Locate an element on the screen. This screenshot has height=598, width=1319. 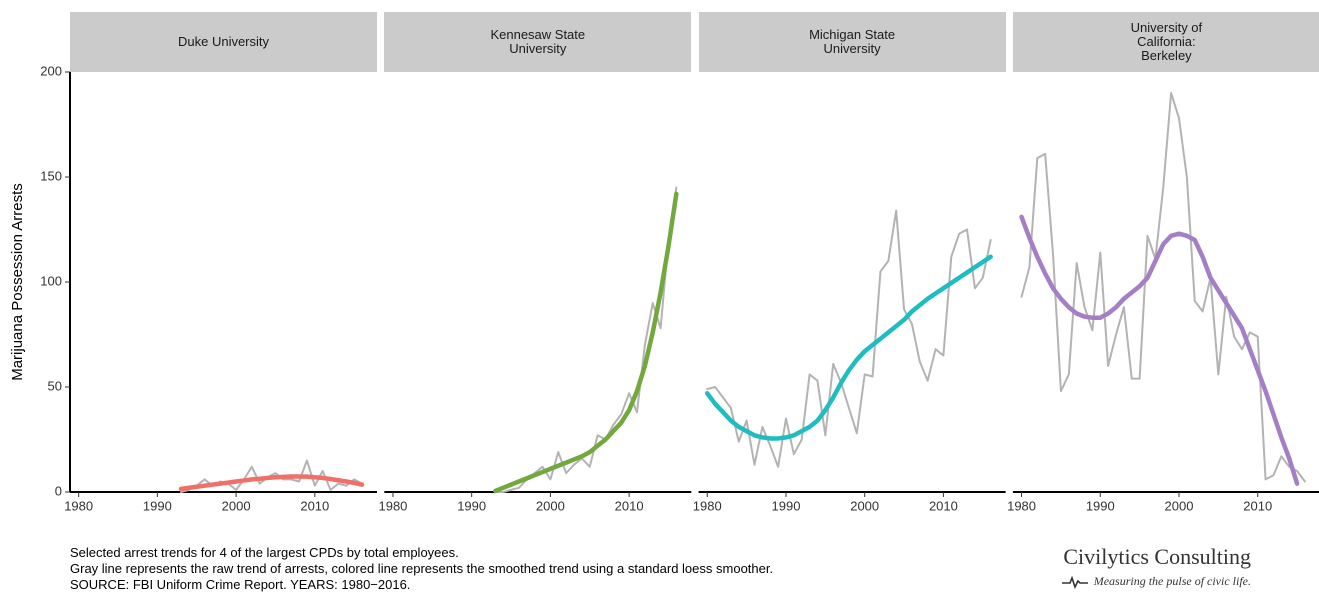
facet-title: Kennesaw State University is located at coordinates (538, 42).